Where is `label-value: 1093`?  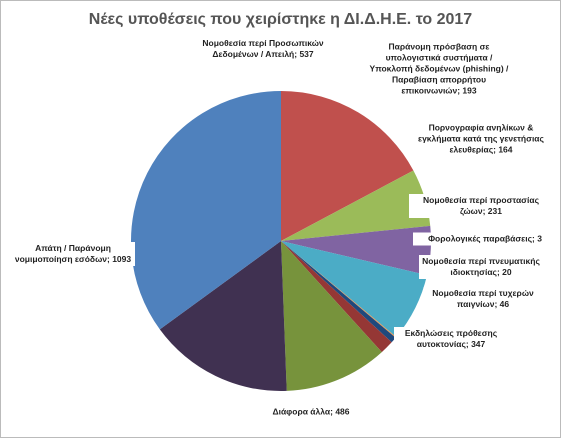 label-value: 1093 is located at coordinates (122, 259).